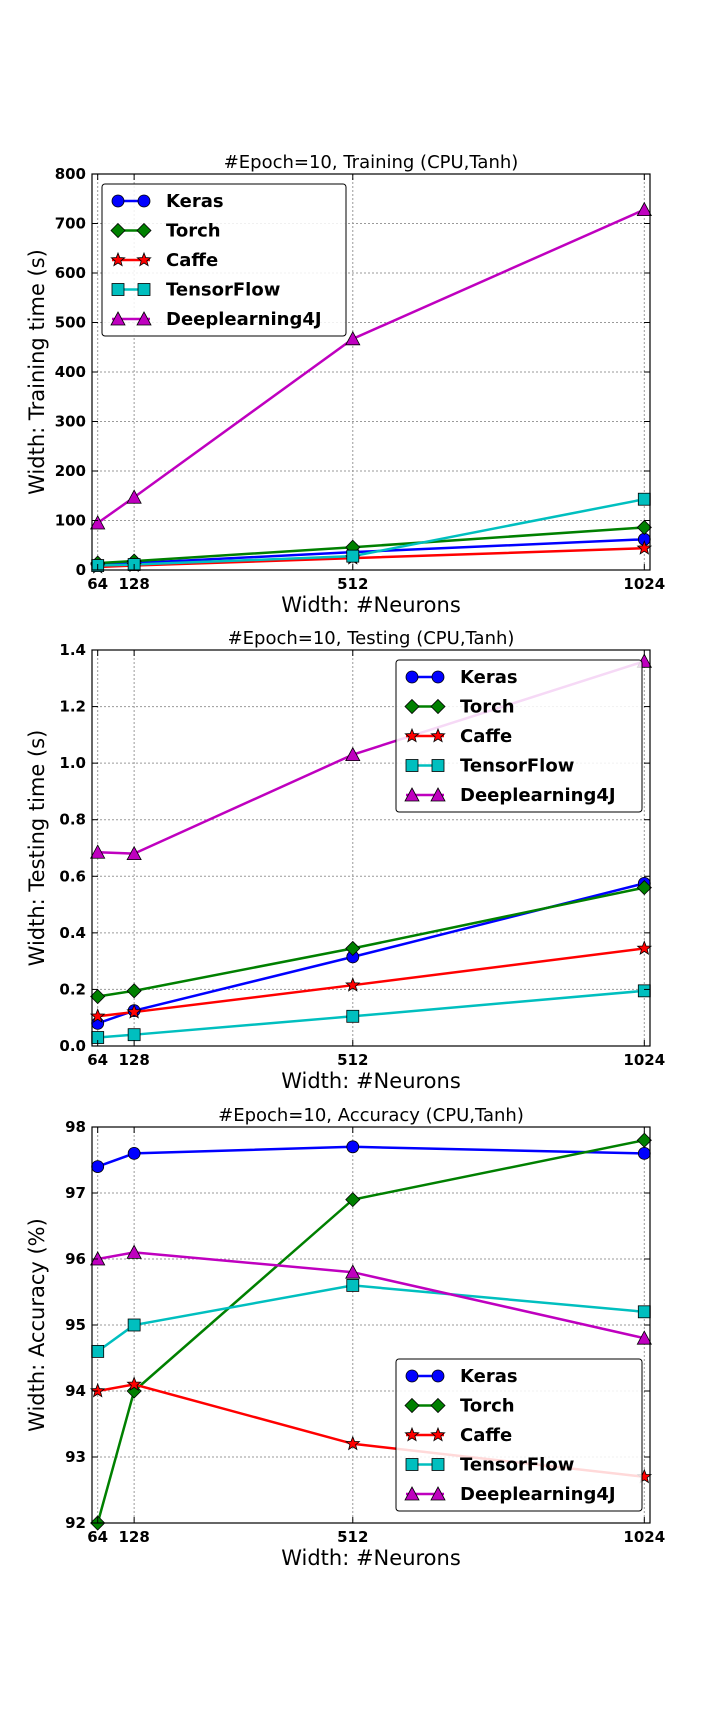 The width and height of the screenshot is (720, 1728). I want to click on legend: Keras Torch Caffe TensorFlow Deeplearning4J, so click(519, 1435).